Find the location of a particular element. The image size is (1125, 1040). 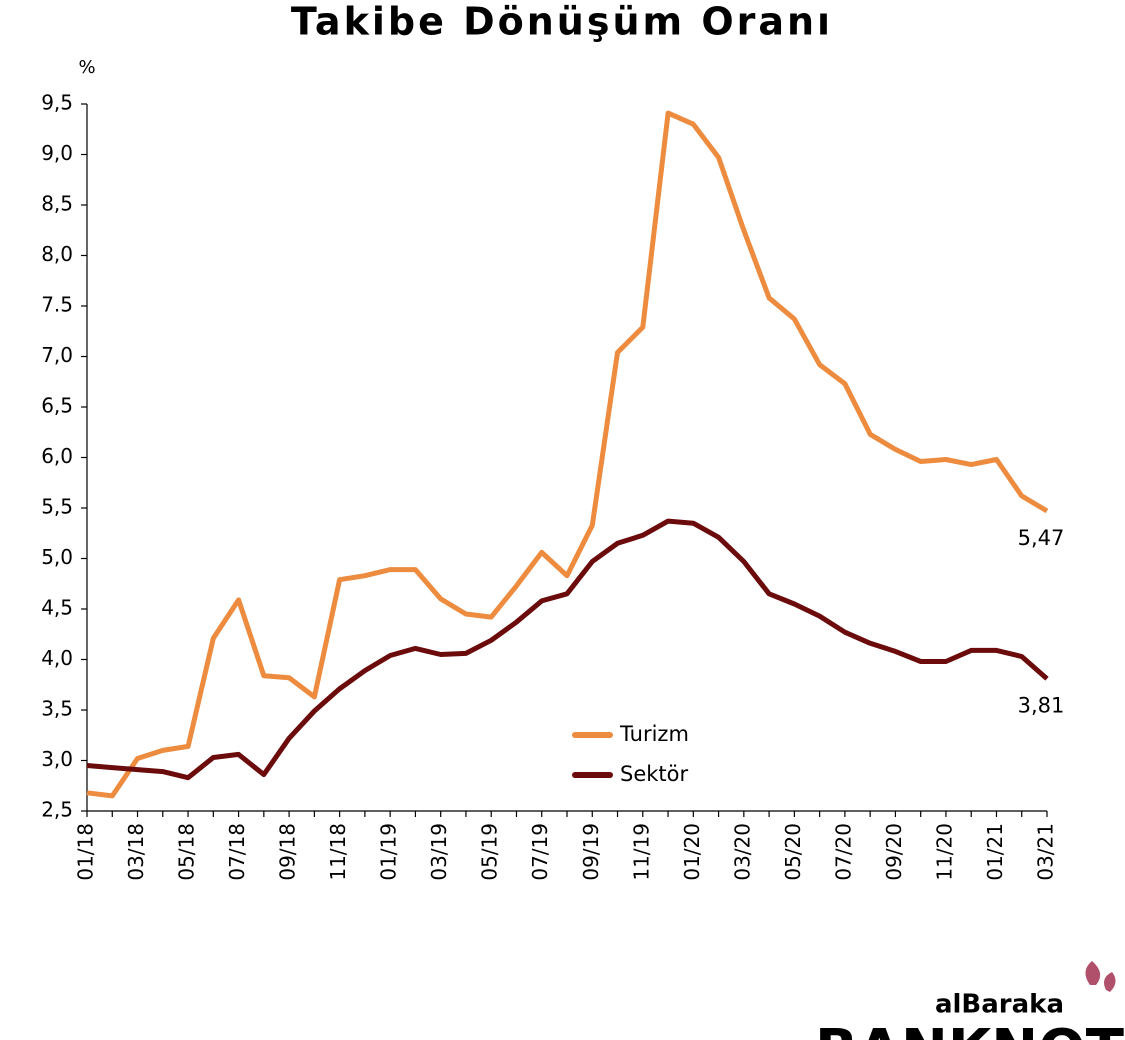

x-tick-label: 03/20 is located at coordinates (742, 852).